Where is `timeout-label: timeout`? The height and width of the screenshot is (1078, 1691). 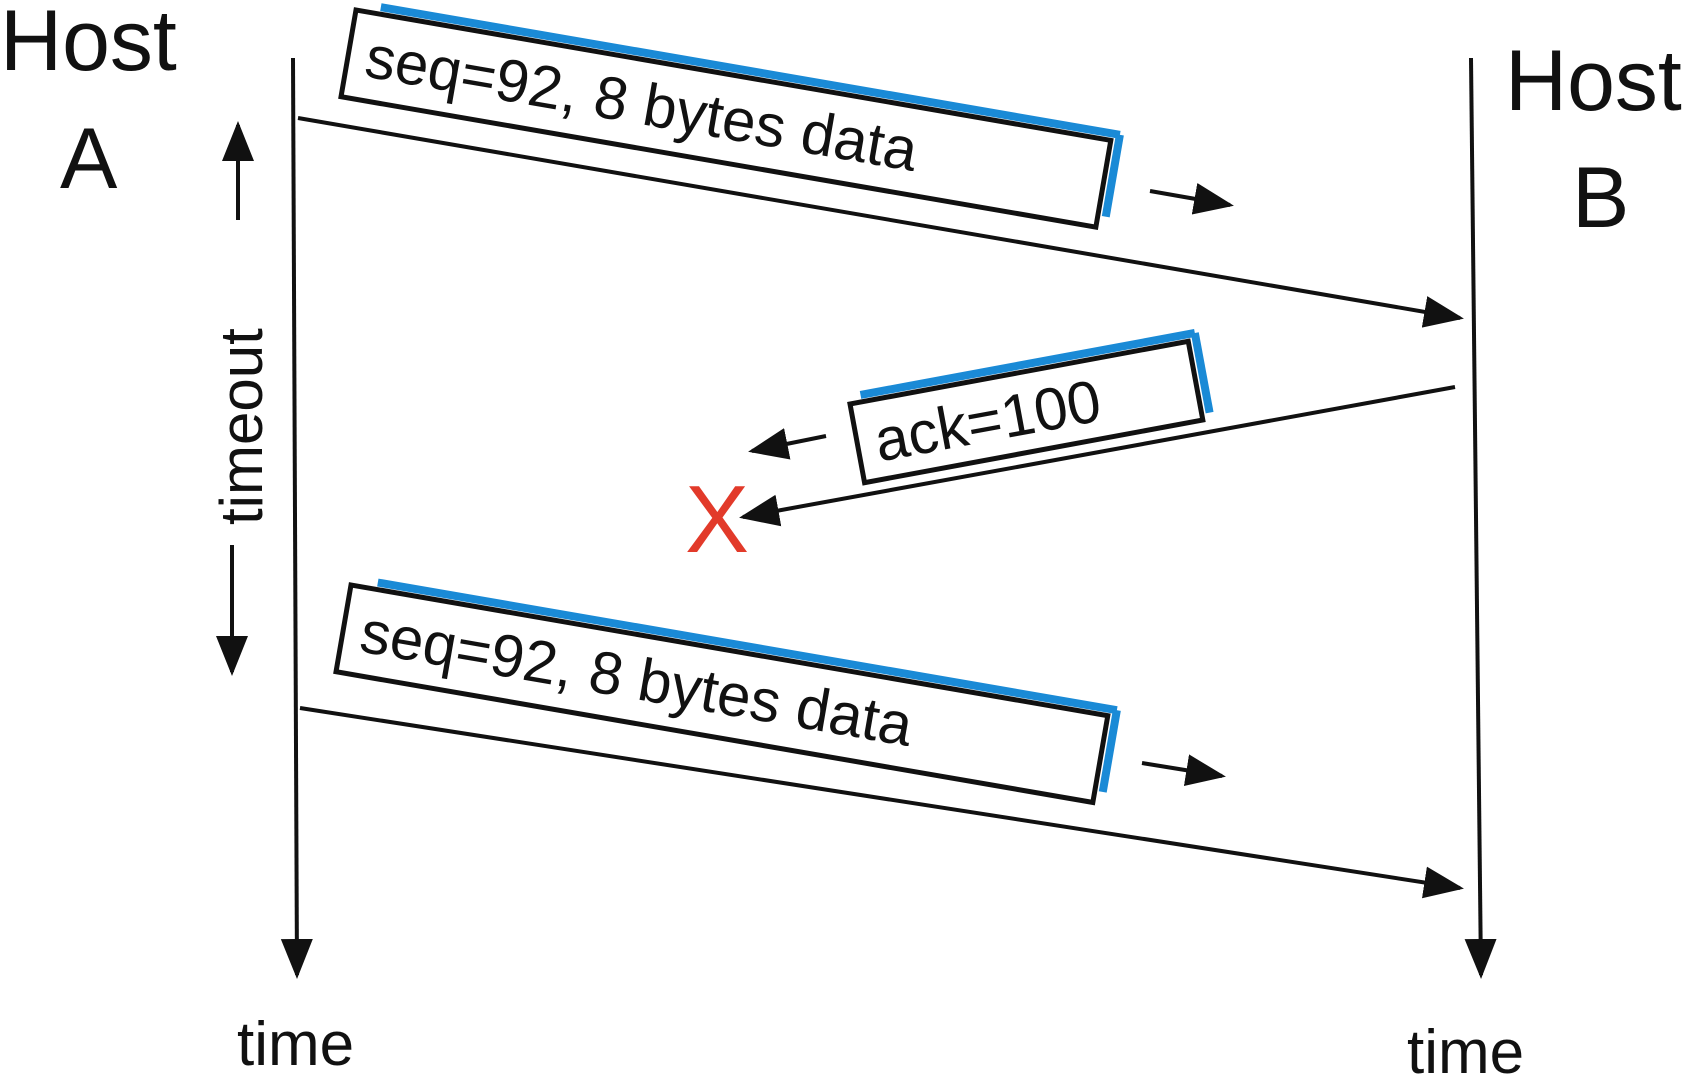
timeout-label: timeout is located at coordinates (241, 426).